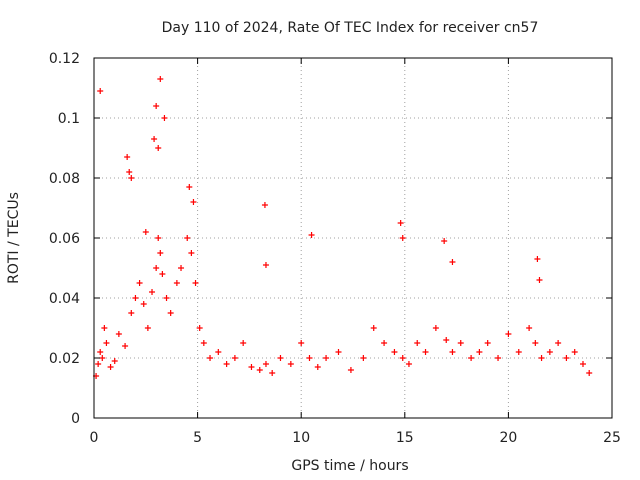 The height and width of the screenshot is (480, 640). Describe the element at coordinates (508, 438) in the screenshot. I see `x-tick-label: 20` at that location.